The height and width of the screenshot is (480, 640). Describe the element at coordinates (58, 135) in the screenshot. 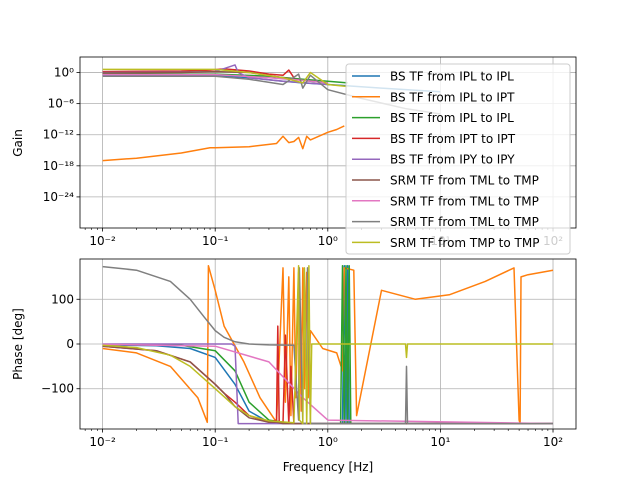

I see `y-tick-label: 10⁻¹²` at that location.